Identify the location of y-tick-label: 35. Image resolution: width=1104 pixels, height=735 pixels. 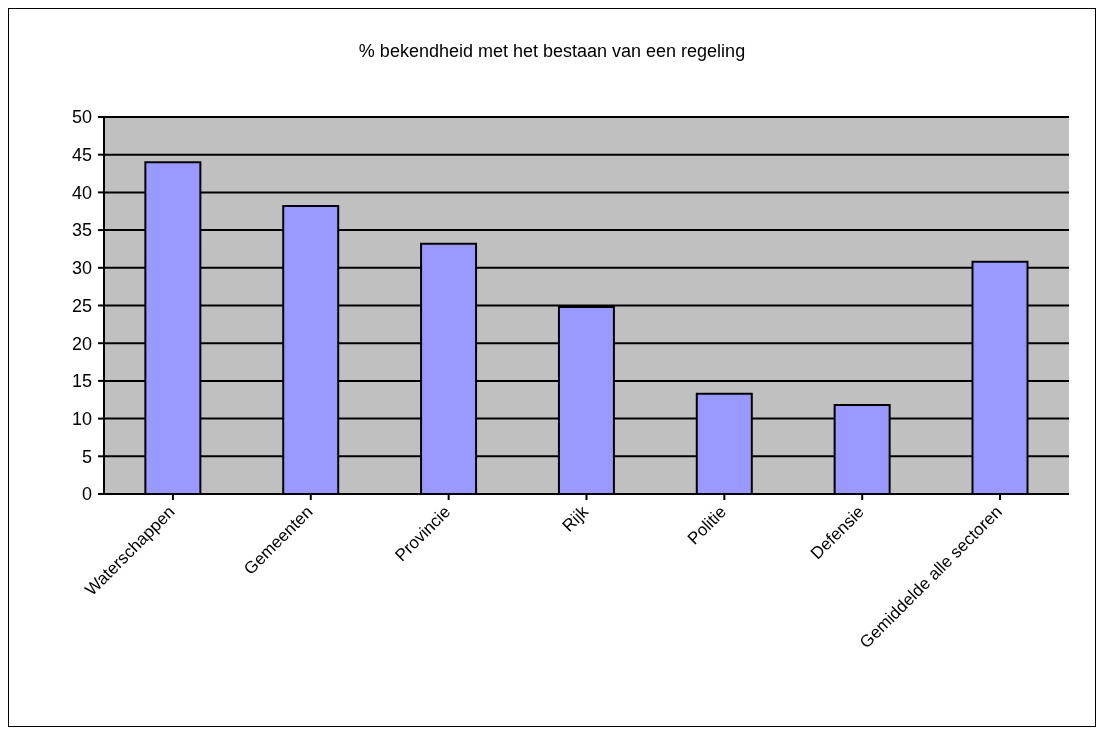
(81, 230).